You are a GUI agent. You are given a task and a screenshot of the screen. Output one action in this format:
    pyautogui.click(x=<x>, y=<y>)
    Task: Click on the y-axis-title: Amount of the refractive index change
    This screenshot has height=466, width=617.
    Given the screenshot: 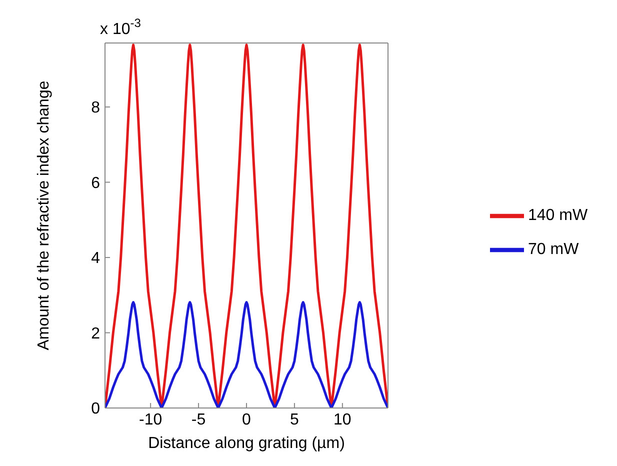 What is the action you would take?
    pyautogui.click(x=44, y=215)
    